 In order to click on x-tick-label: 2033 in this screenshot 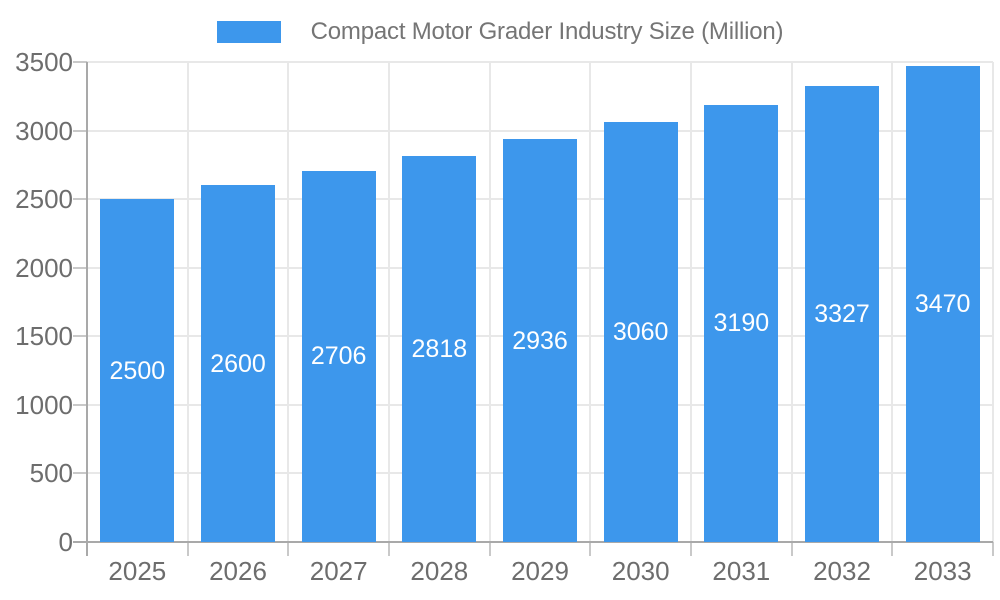, I will do `click(942, 571)`.